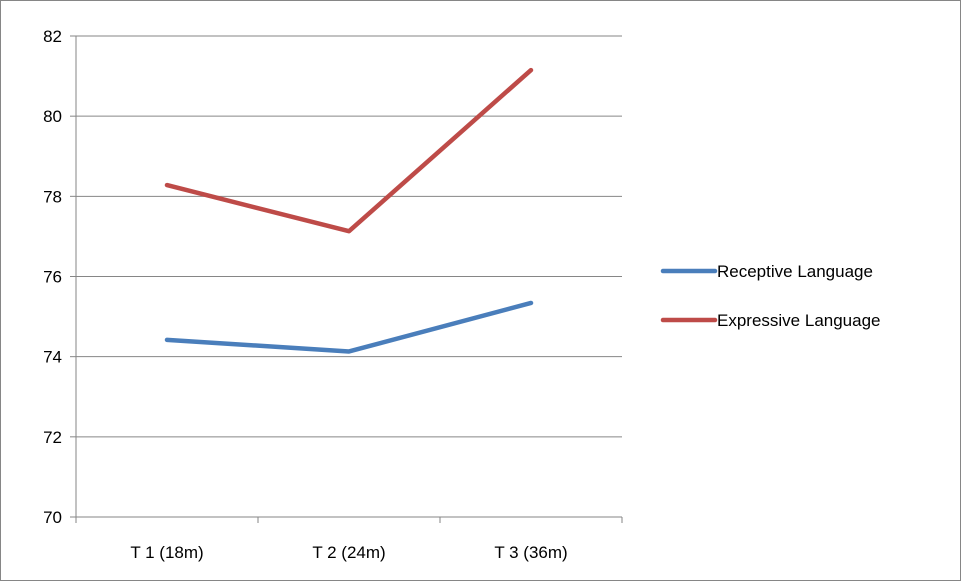 The width and height of the screenshot is (961, 581). Describe the element at coordinates (530, 552) in the screenshot. I see `x-tick-label: T 3 (36m)` at that location.